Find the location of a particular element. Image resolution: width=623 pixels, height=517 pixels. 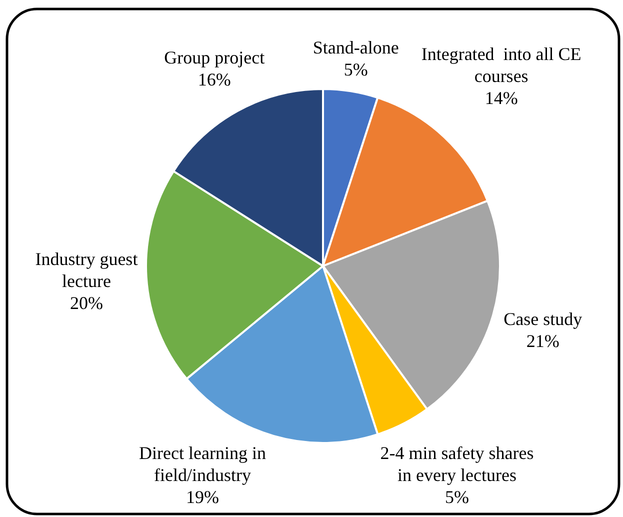

slice-label: Integrated into all CE courses is located at coordinates (501, 65).